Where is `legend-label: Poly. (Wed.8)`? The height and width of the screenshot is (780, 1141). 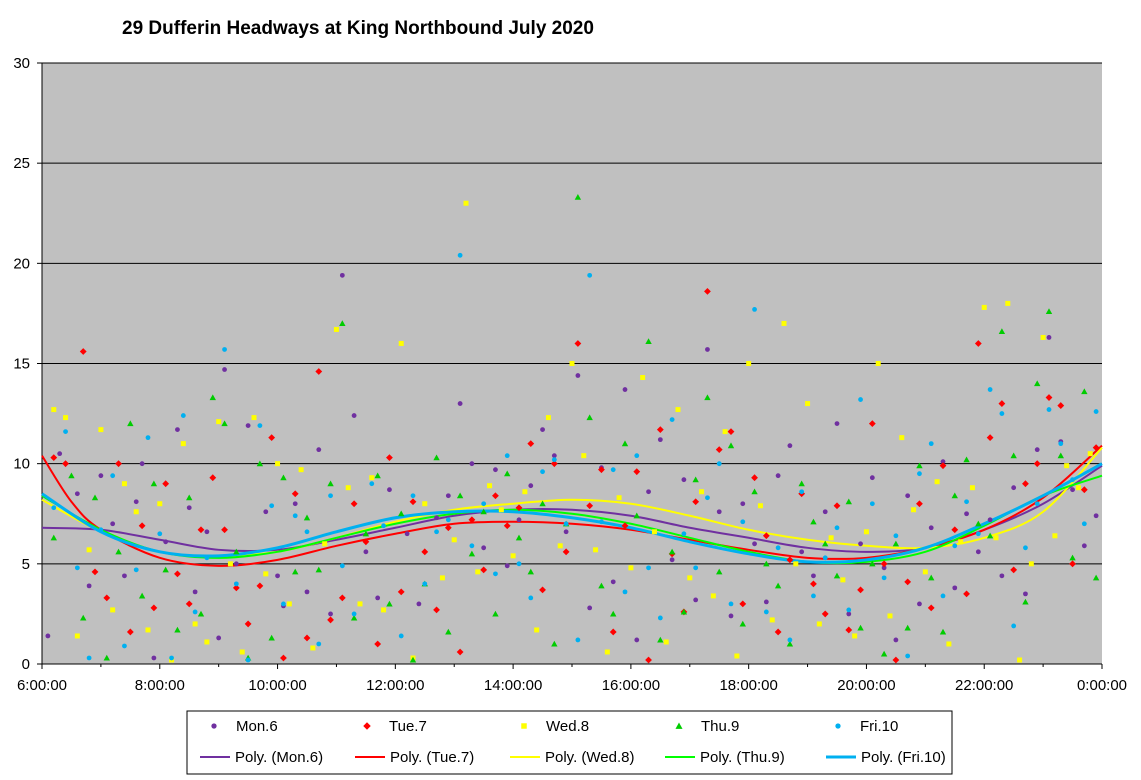 legend-label: Poly. (Wed.8) is located at coordinates (589, 757).